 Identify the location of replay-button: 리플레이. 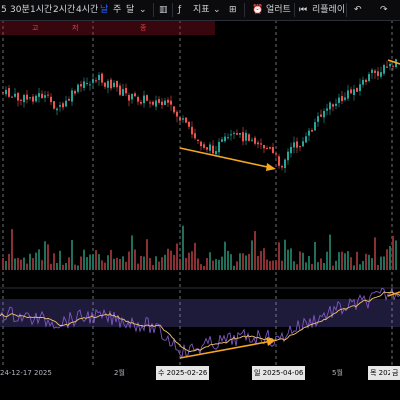
(329, 10).